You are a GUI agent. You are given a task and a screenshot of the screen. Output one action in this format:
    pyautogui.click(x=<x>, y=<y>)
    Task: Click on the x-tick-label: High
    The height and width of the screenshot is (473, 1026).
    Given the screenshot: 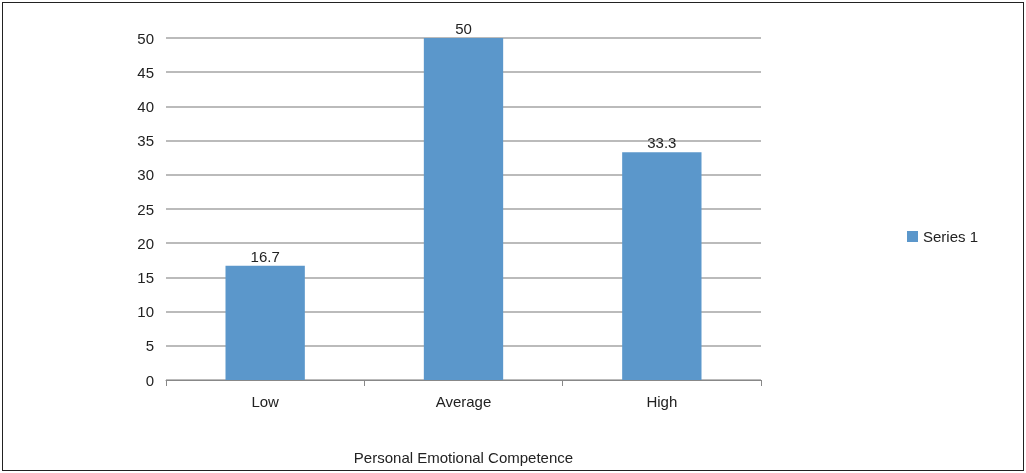 What is the action you would take?
    pyautogui.click(x=662, y=401)
    